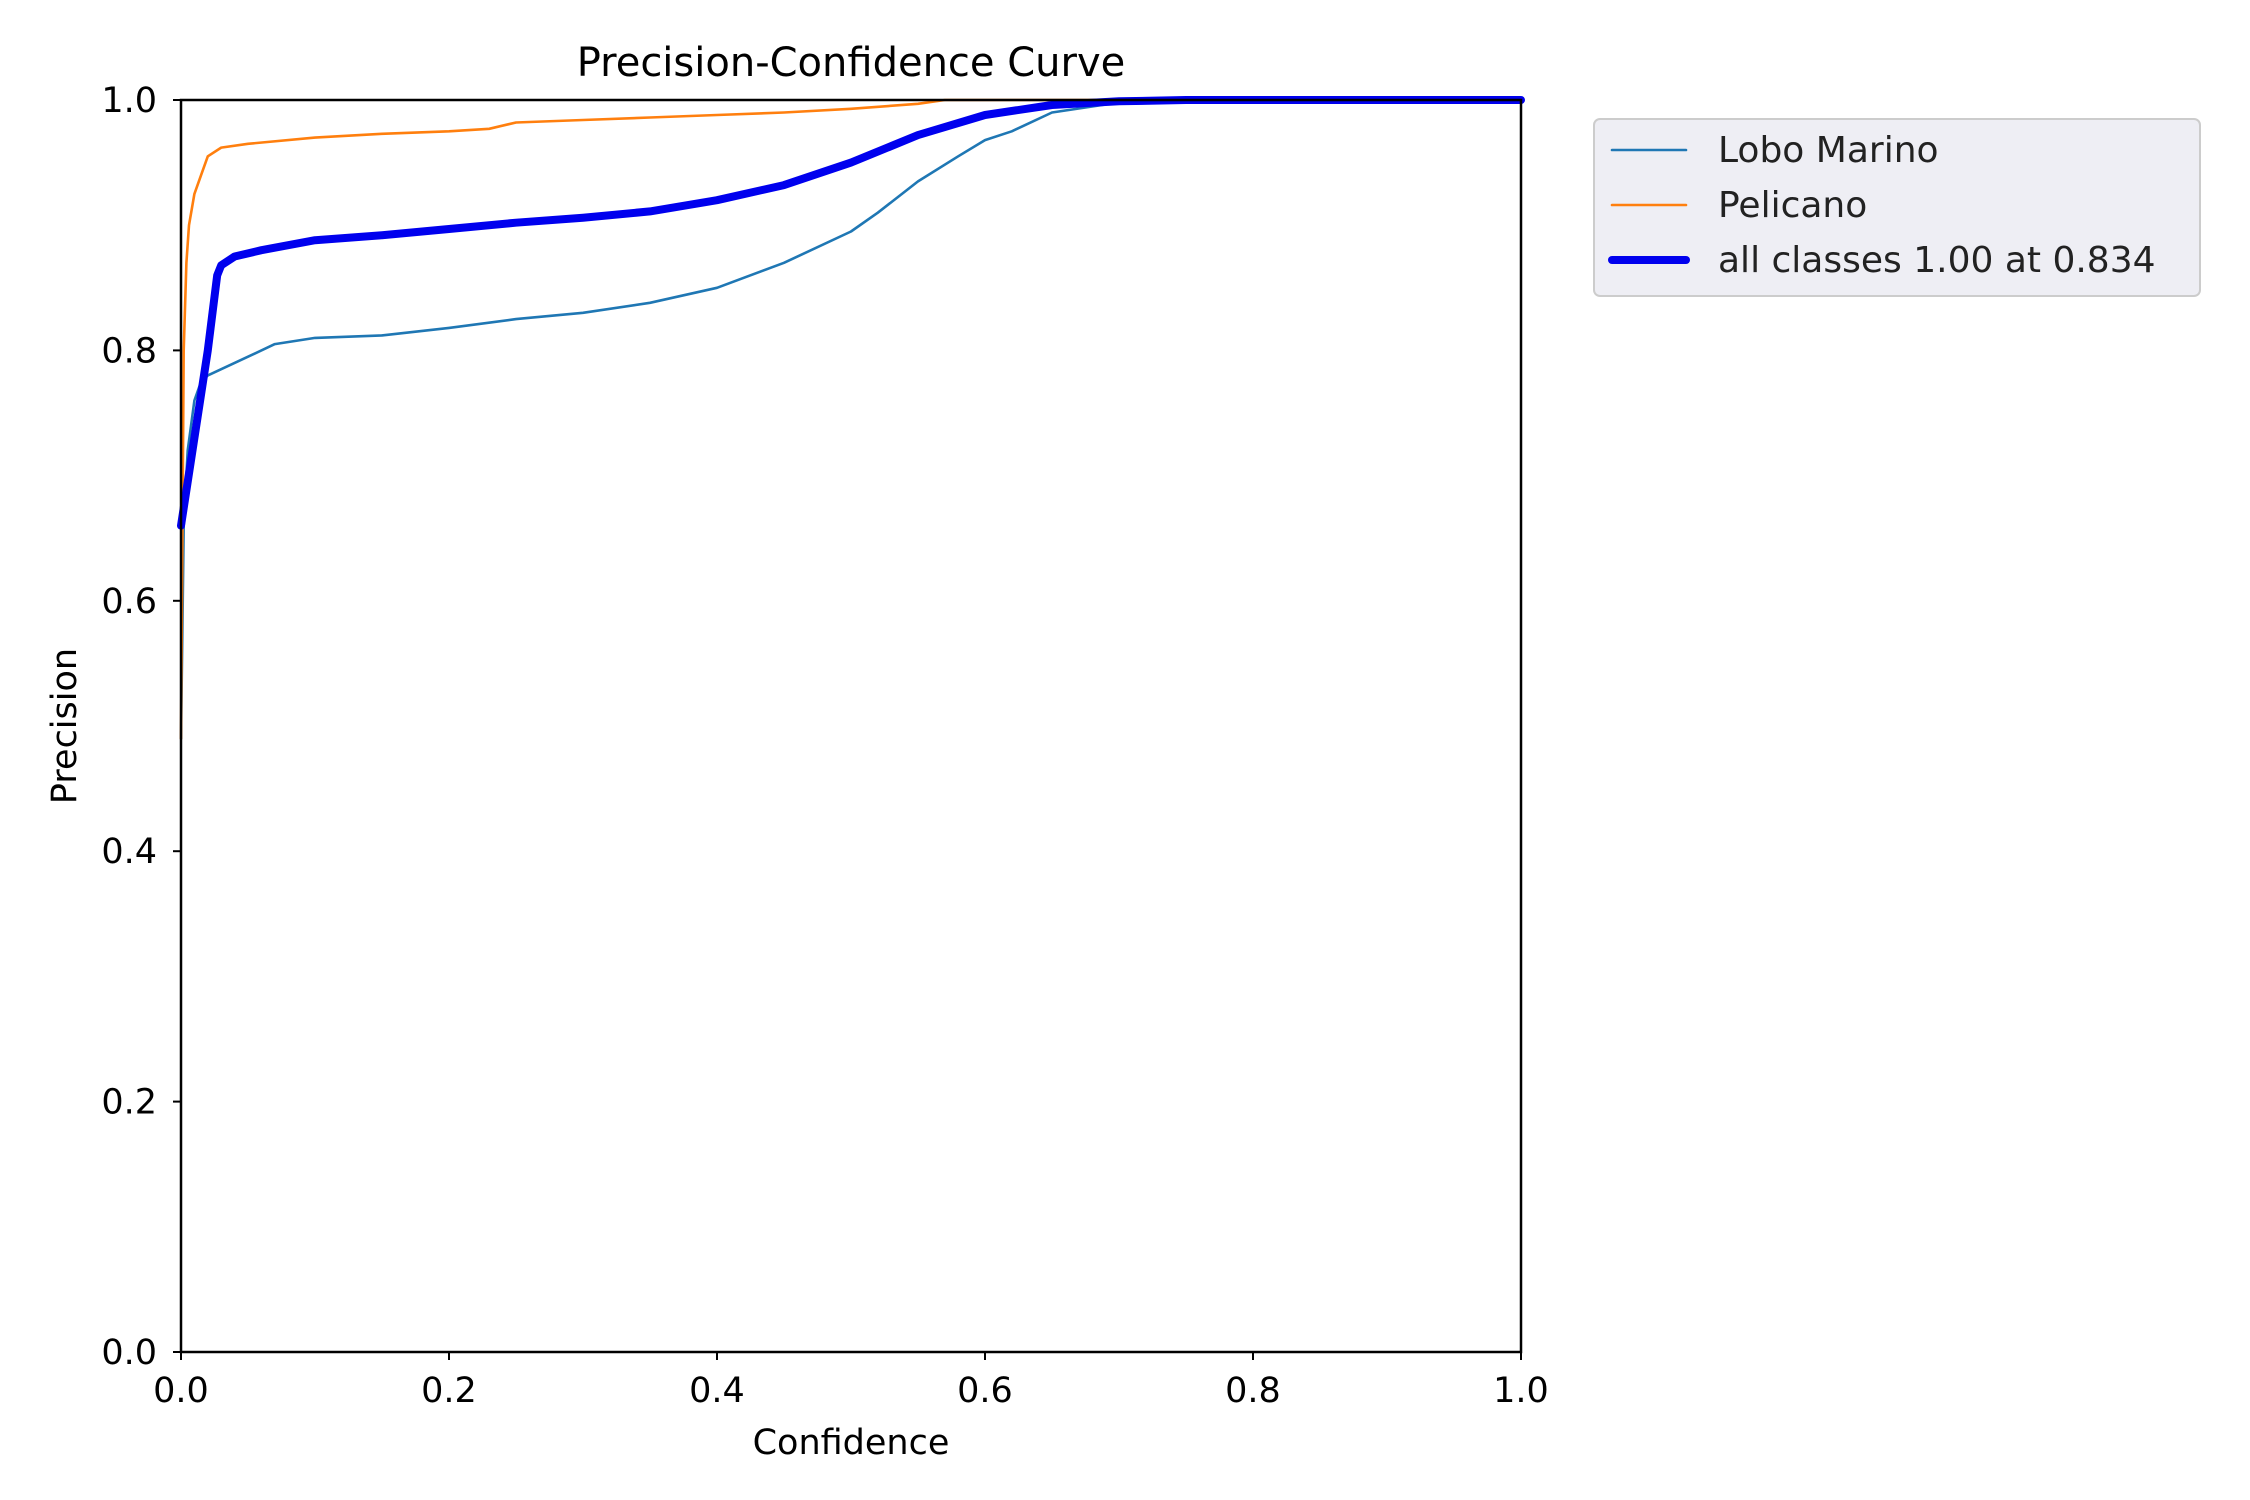 This screenshot has width=2250, height=1500. I want to click on x-tick-label: 0.4, so click(717, 1391).